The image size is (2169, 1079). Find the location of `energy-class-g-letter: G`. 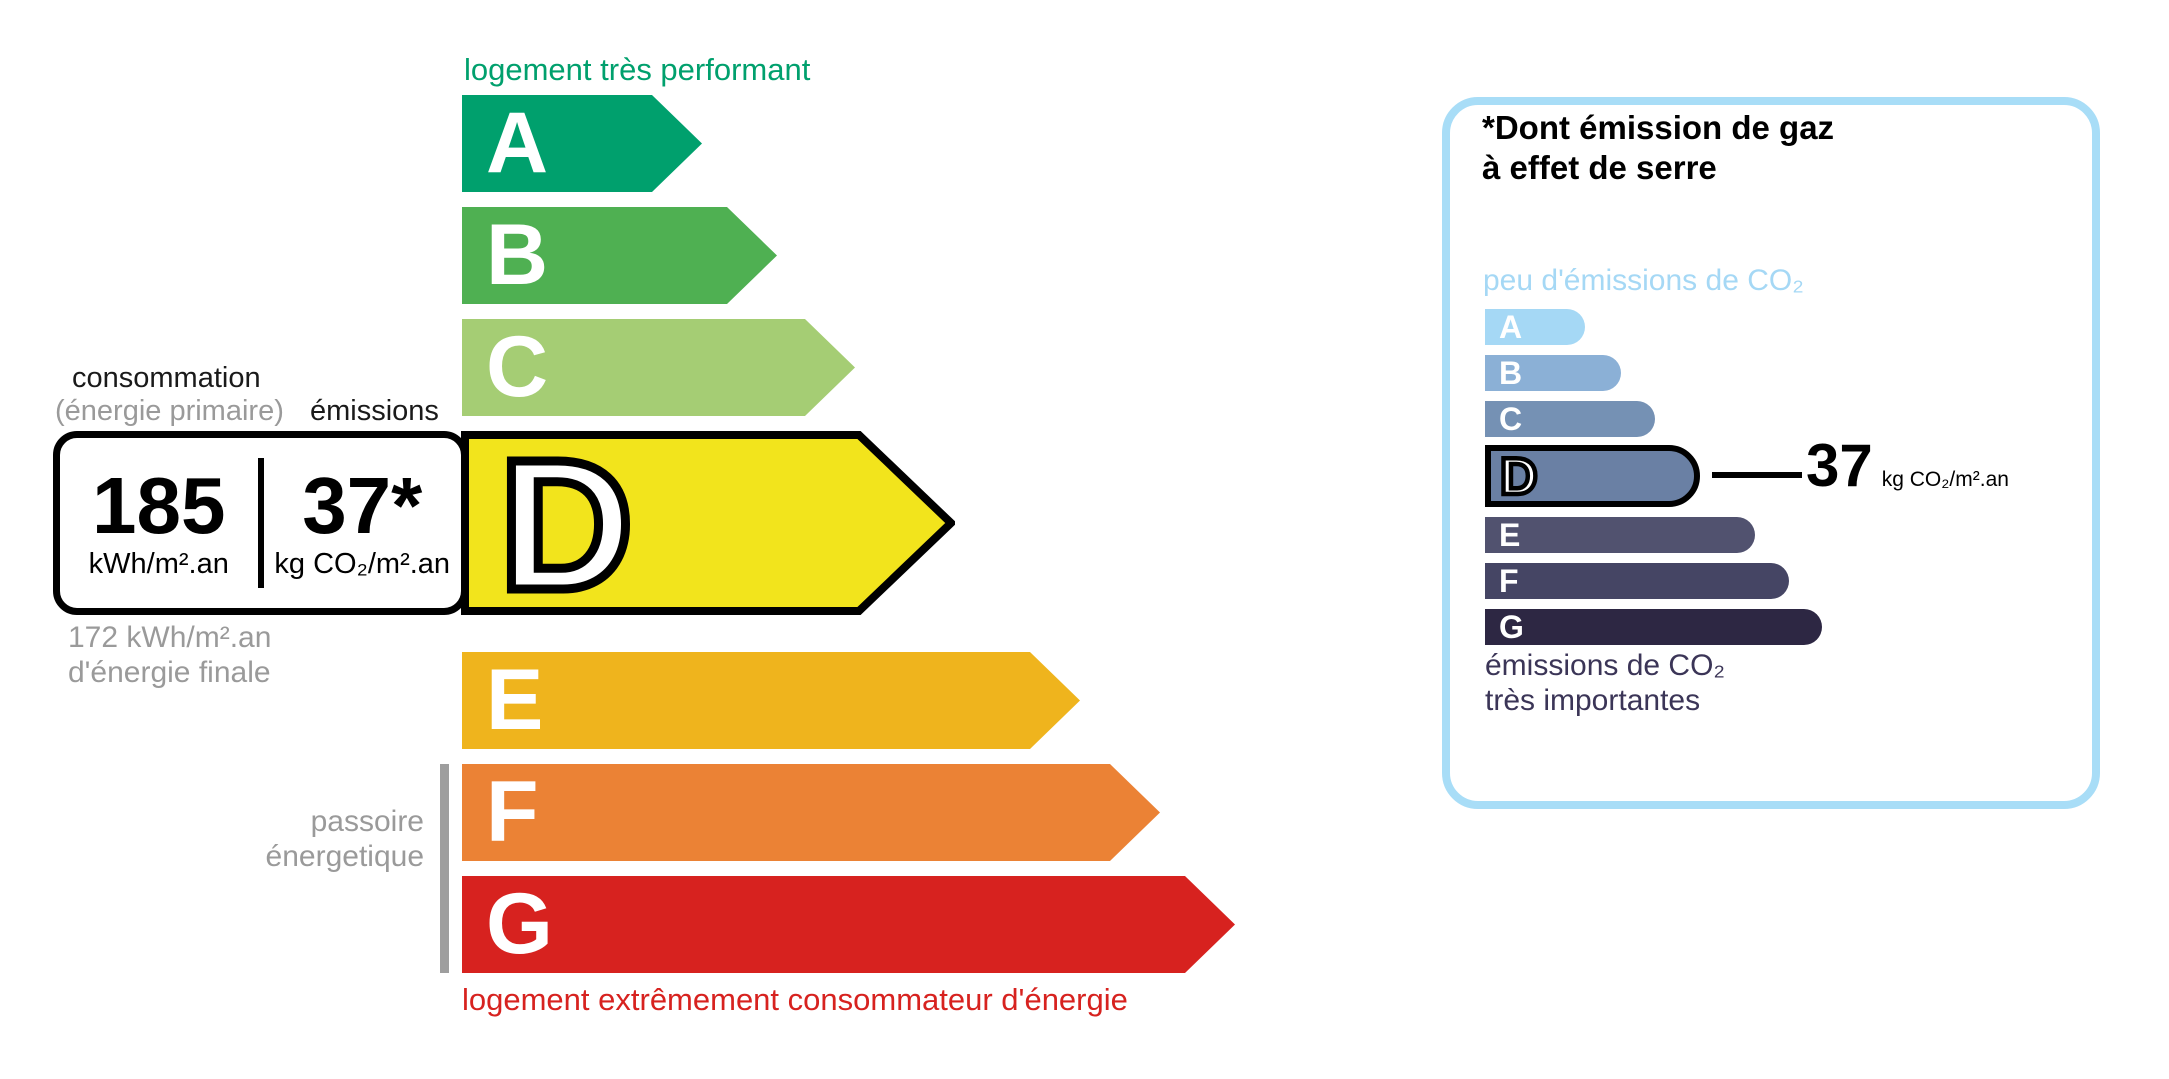

energy-class-g-letter: G is located at coordinates (519, 924).